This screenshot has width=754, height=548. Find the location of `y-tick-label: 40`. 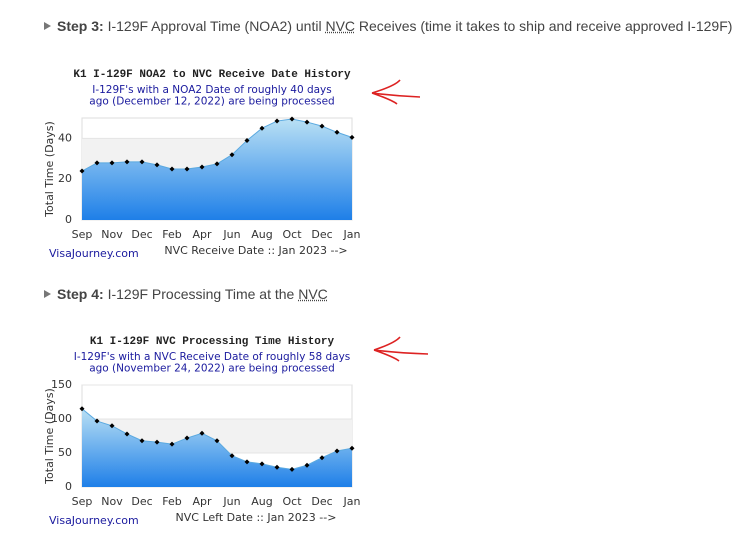

y-tick-label: 40 is located at coordinates (65, 137).